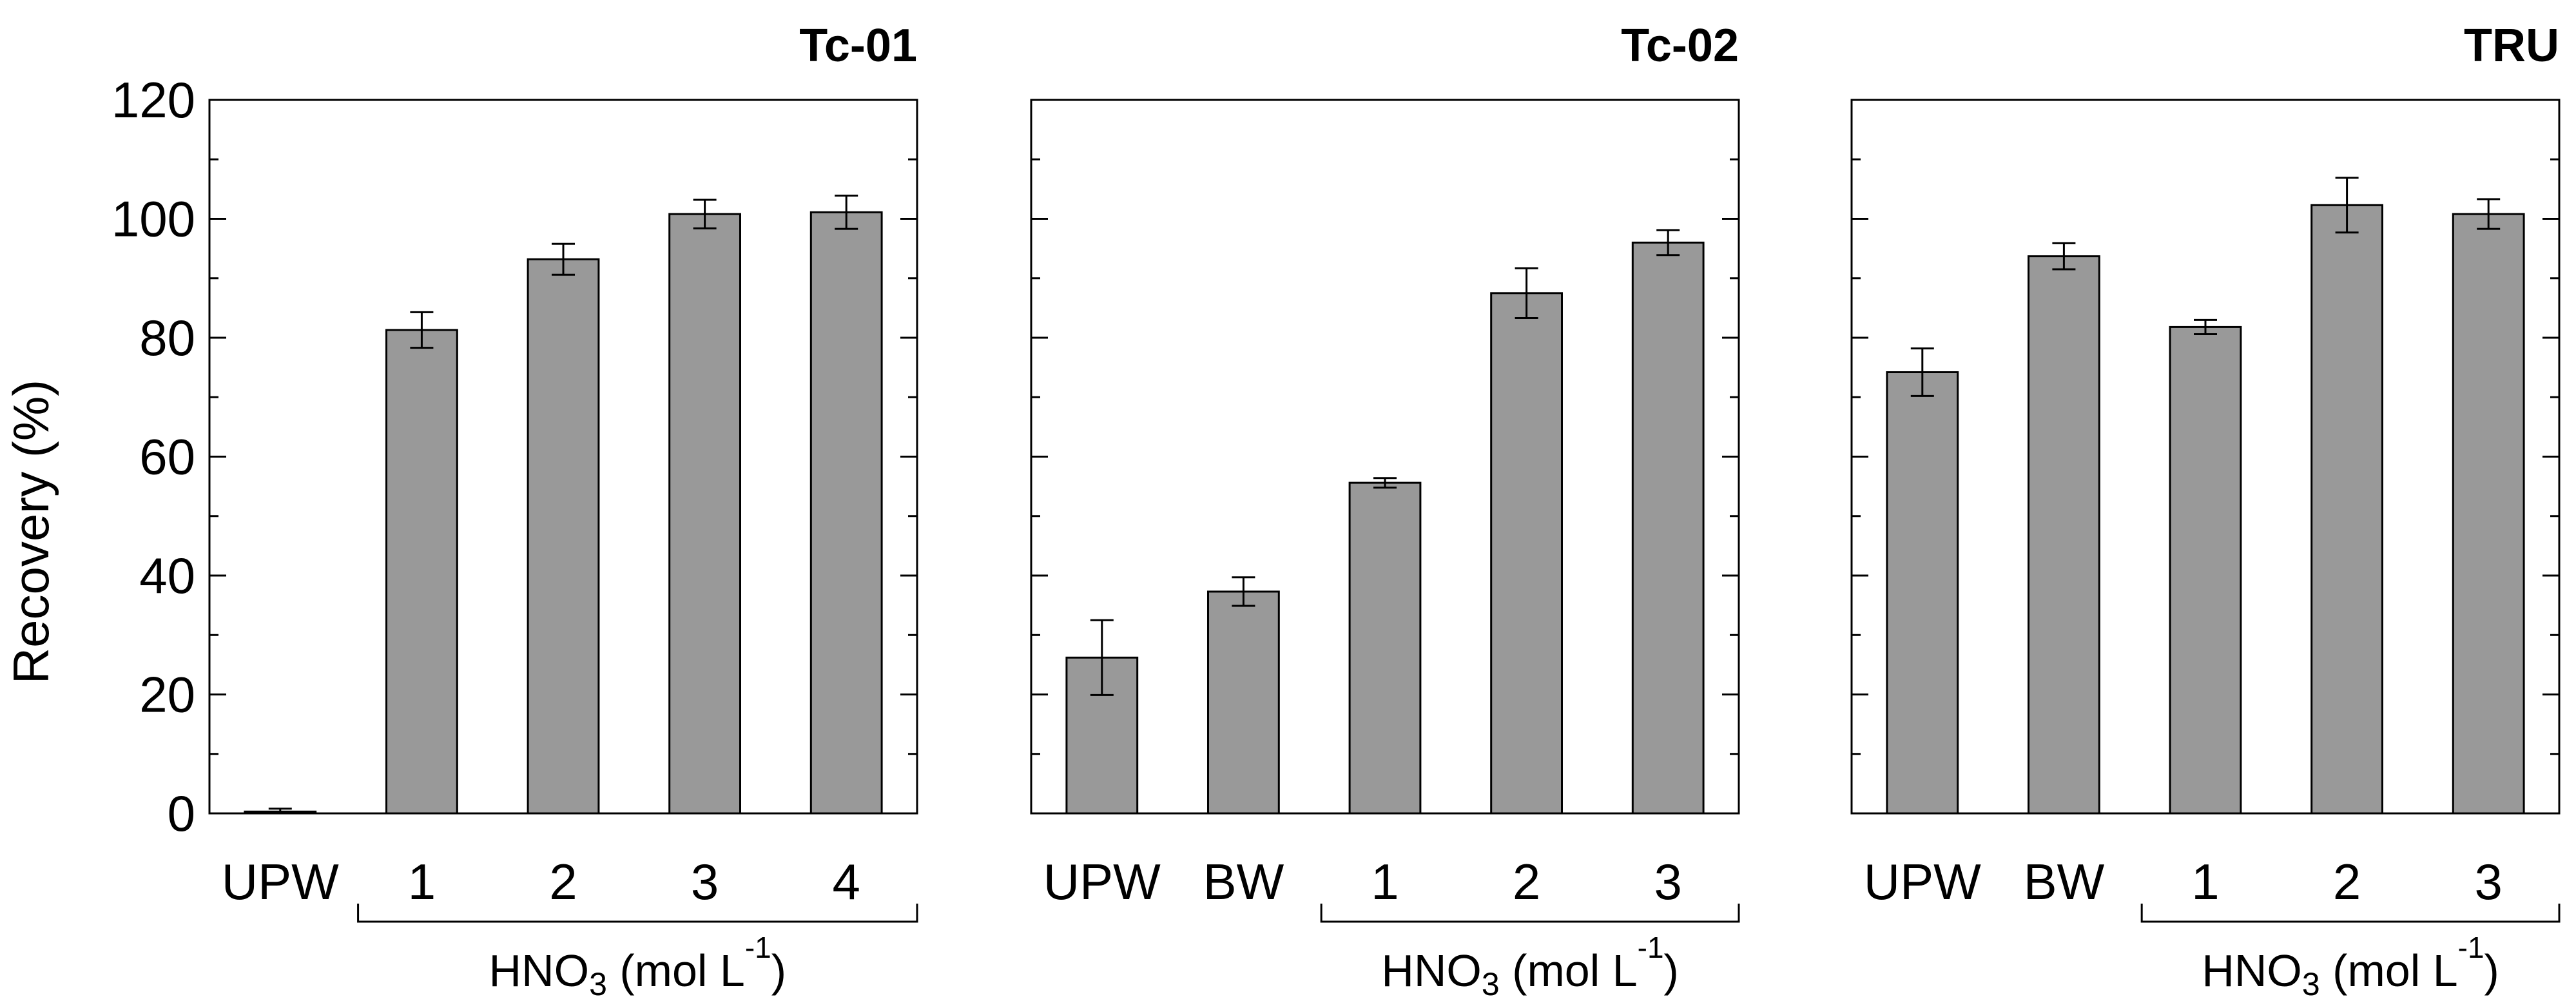  Describe the element at coordinates (167, 575) in the screenshot. I see `y-tick-label: 40` at that location.